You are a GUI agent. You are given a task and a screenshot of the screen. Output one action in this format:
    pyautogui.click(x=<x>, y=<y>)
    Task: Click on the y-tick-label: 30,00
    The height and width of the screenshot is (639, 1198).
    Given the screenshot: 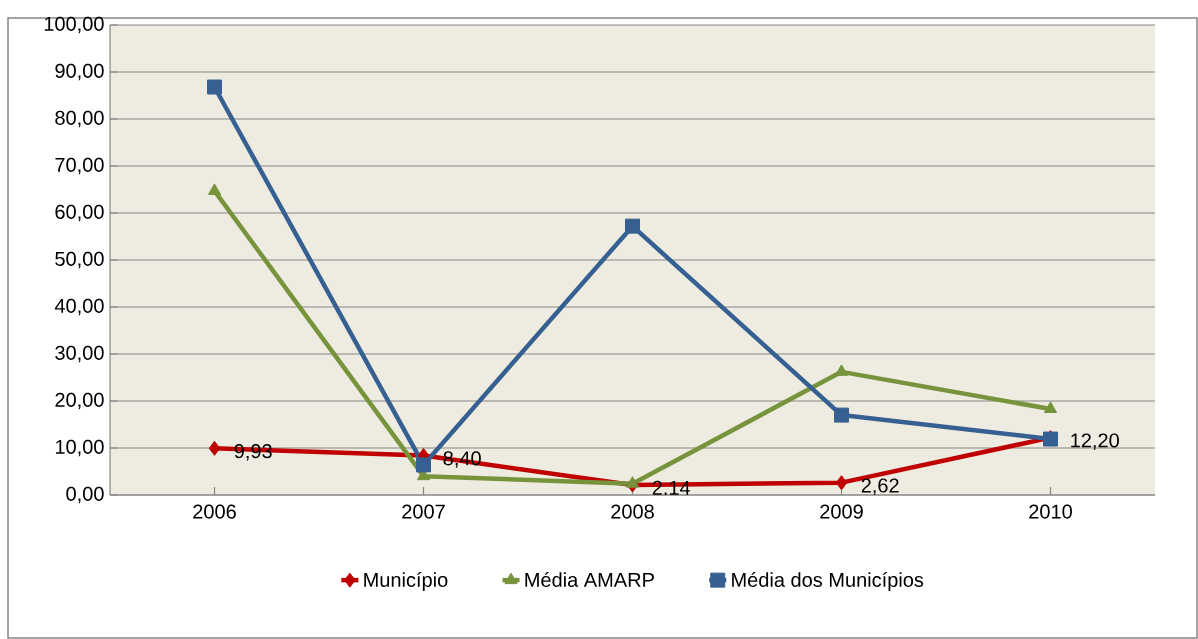 What is the action you would take?
    pyautogui.click(x=79, y=354)
    